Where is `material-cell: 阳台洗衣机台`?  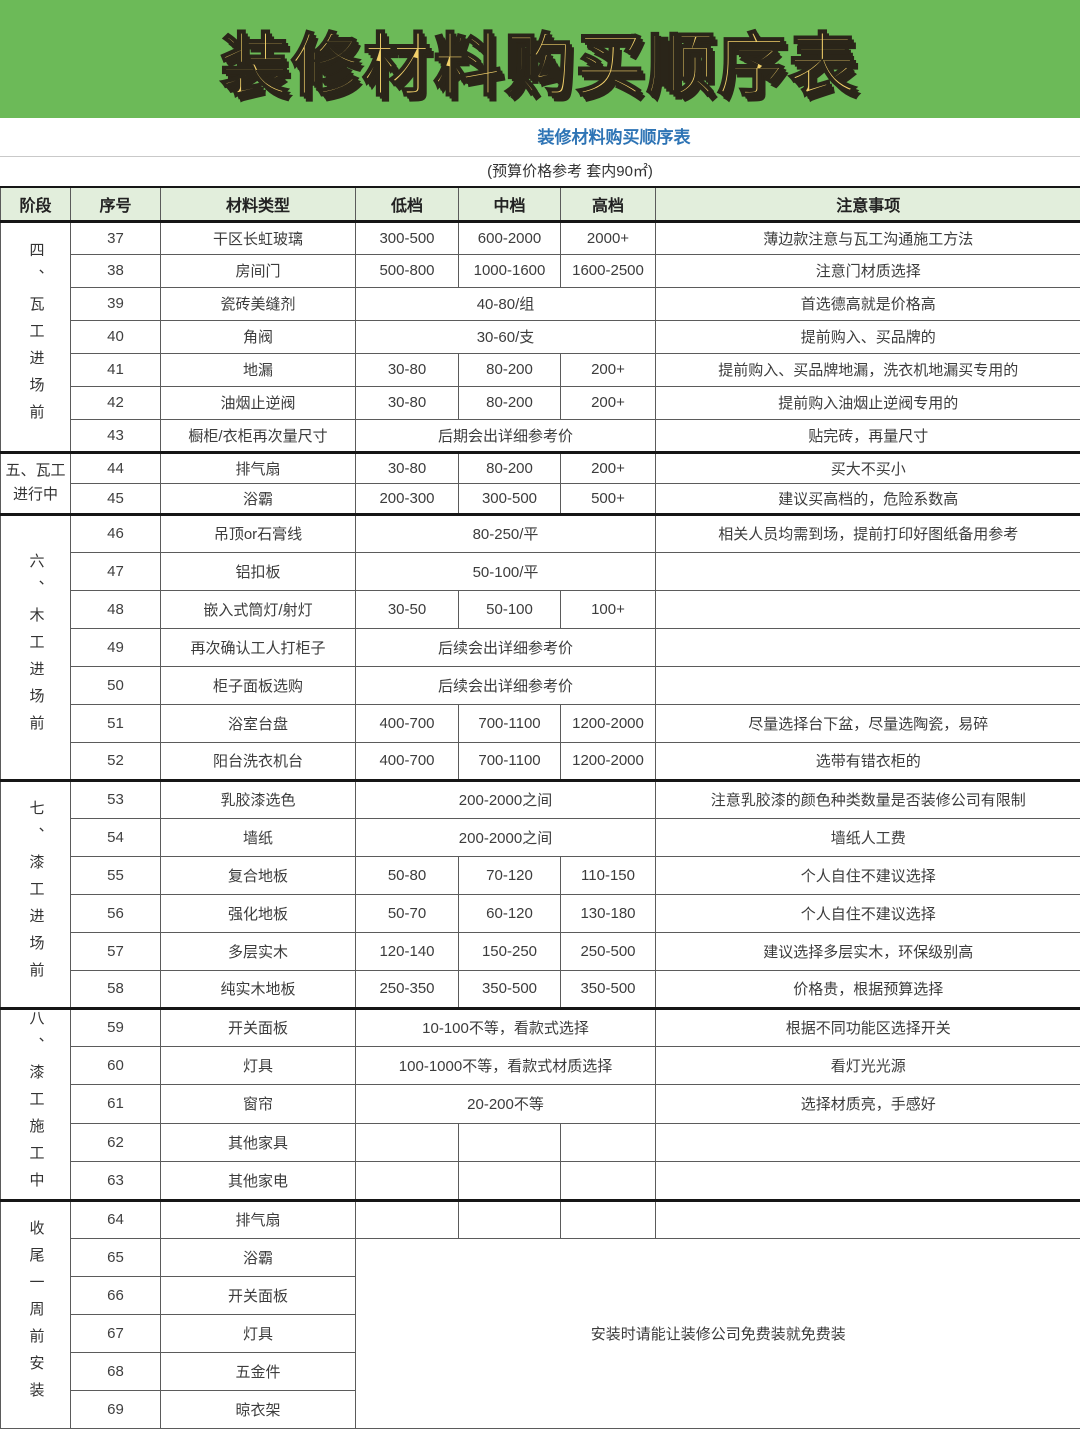
material-cell: 阳台洗衣机台 is located at coordinates (258, 761).